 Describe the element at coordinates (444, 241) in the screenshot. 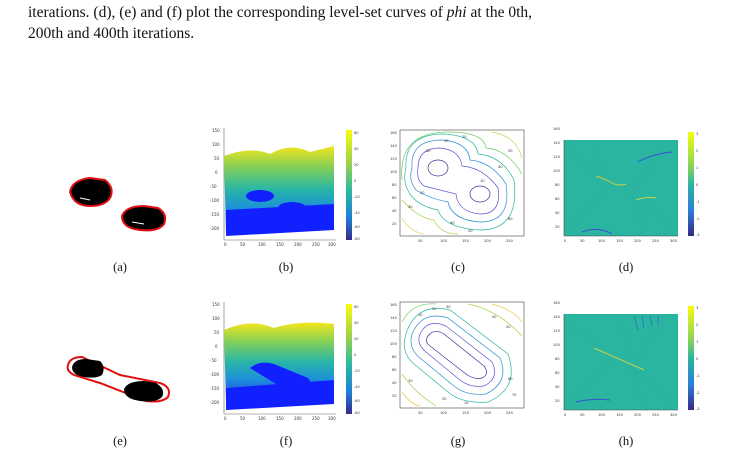

I see `c-x-tick: 100` at that location.